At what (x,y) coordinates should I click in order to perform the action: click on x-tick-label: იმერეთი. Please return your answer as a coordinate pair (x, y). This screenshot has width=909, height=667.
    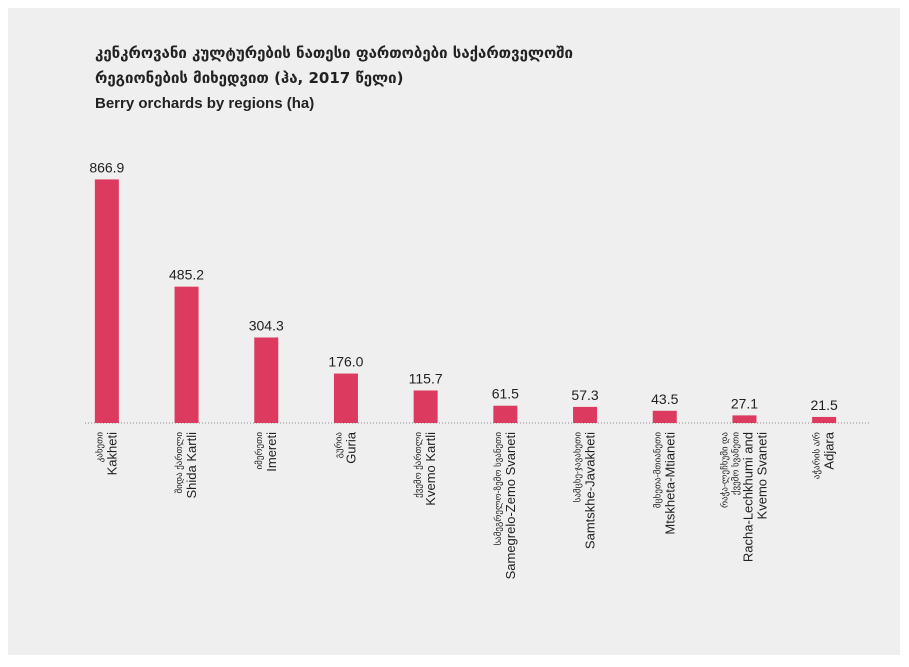
    Looking at the image, I should click on (259, 451).